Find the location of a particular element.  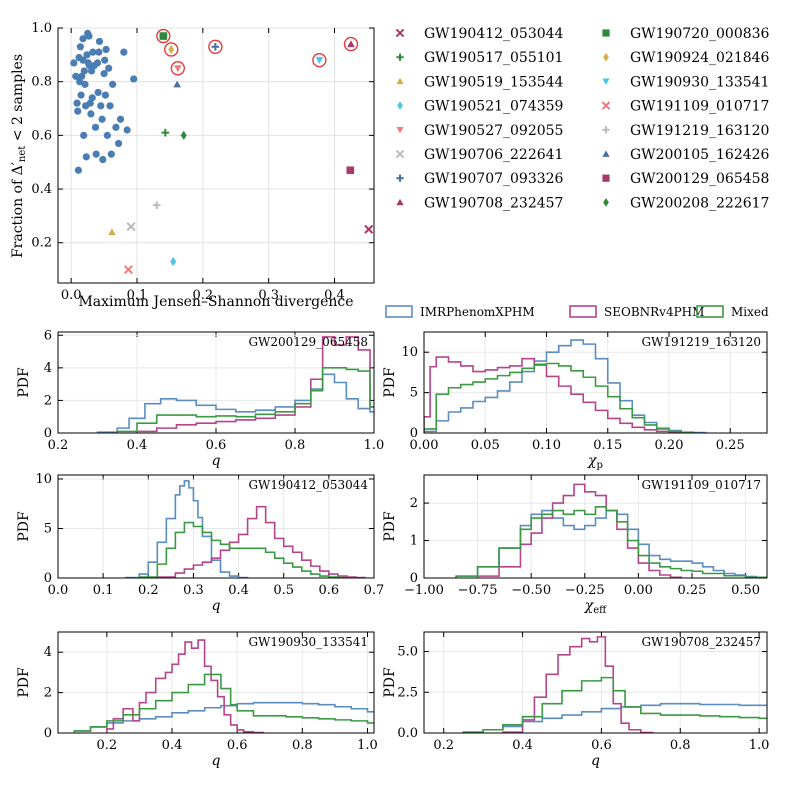

x-tick-label: 1.0 is located at coordinates (759, 745).